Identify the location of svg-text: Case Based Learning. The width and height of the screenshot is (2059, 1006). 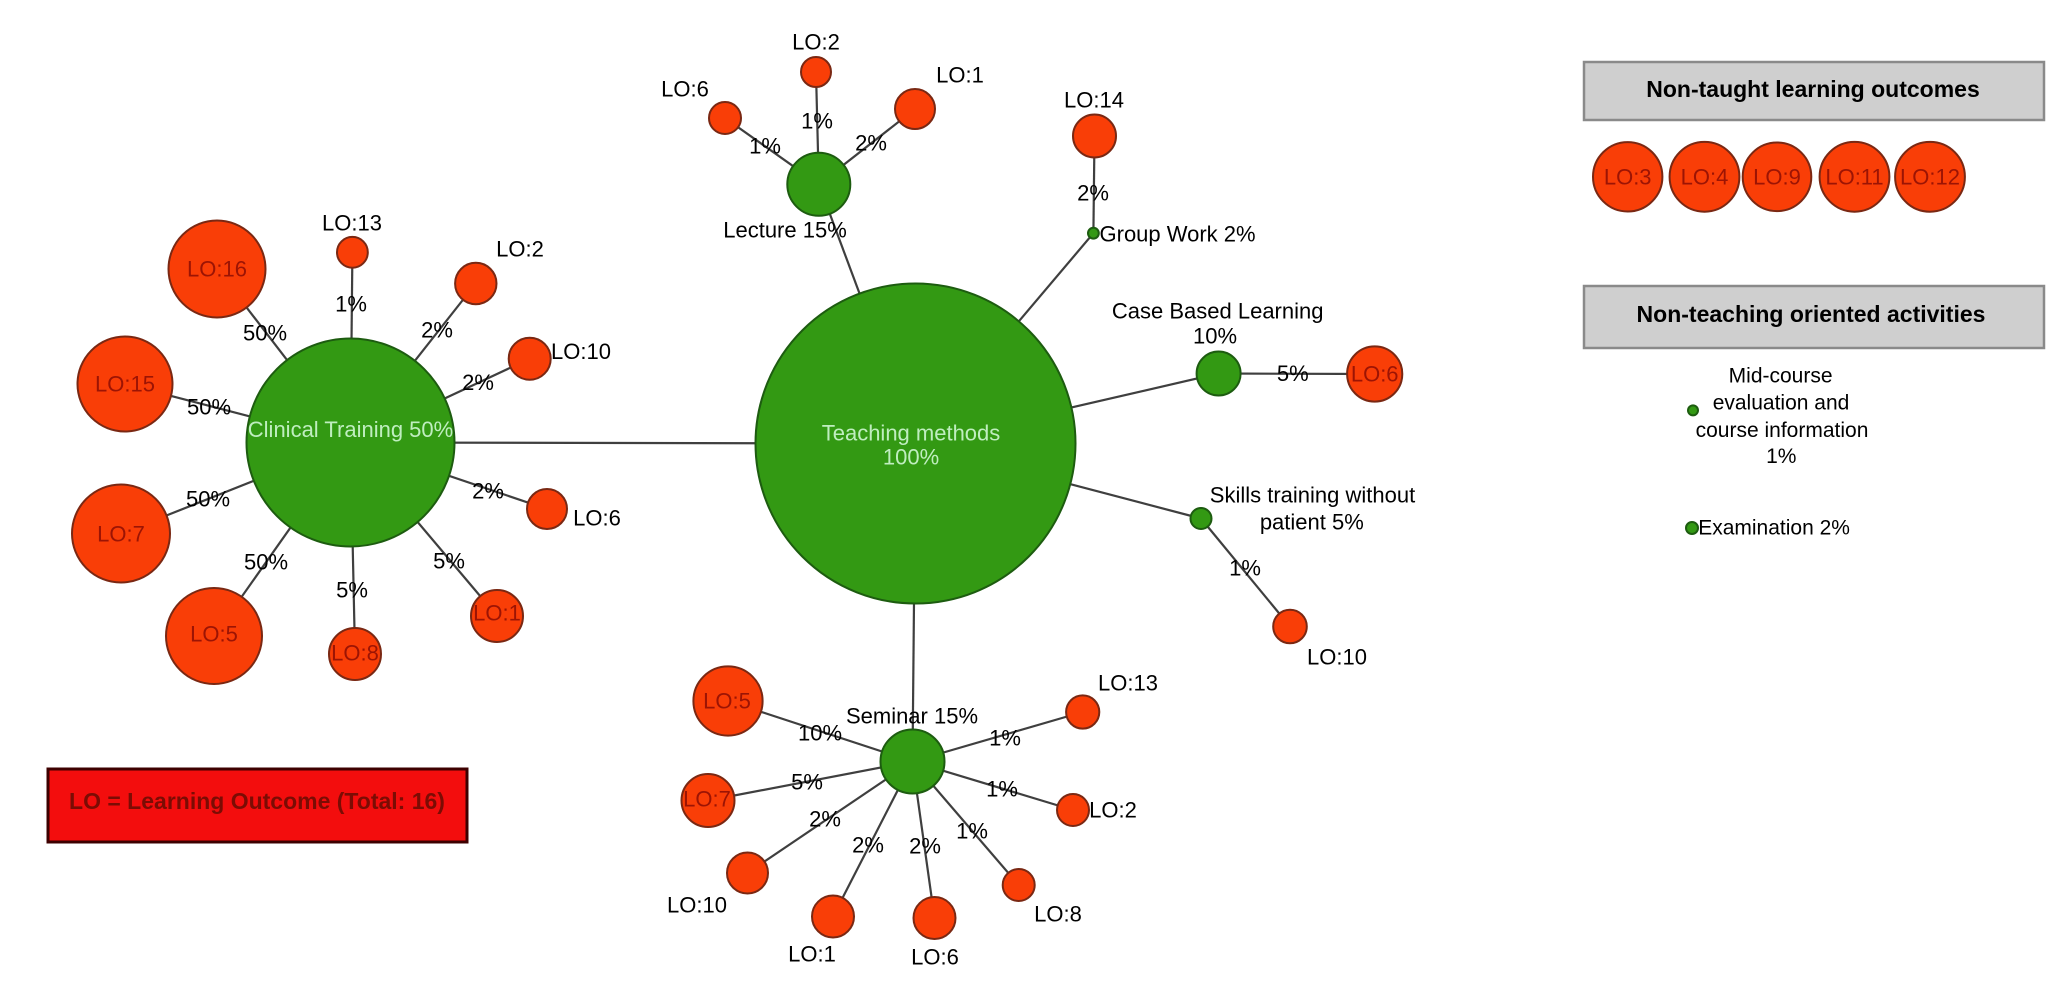
(1218, 311).